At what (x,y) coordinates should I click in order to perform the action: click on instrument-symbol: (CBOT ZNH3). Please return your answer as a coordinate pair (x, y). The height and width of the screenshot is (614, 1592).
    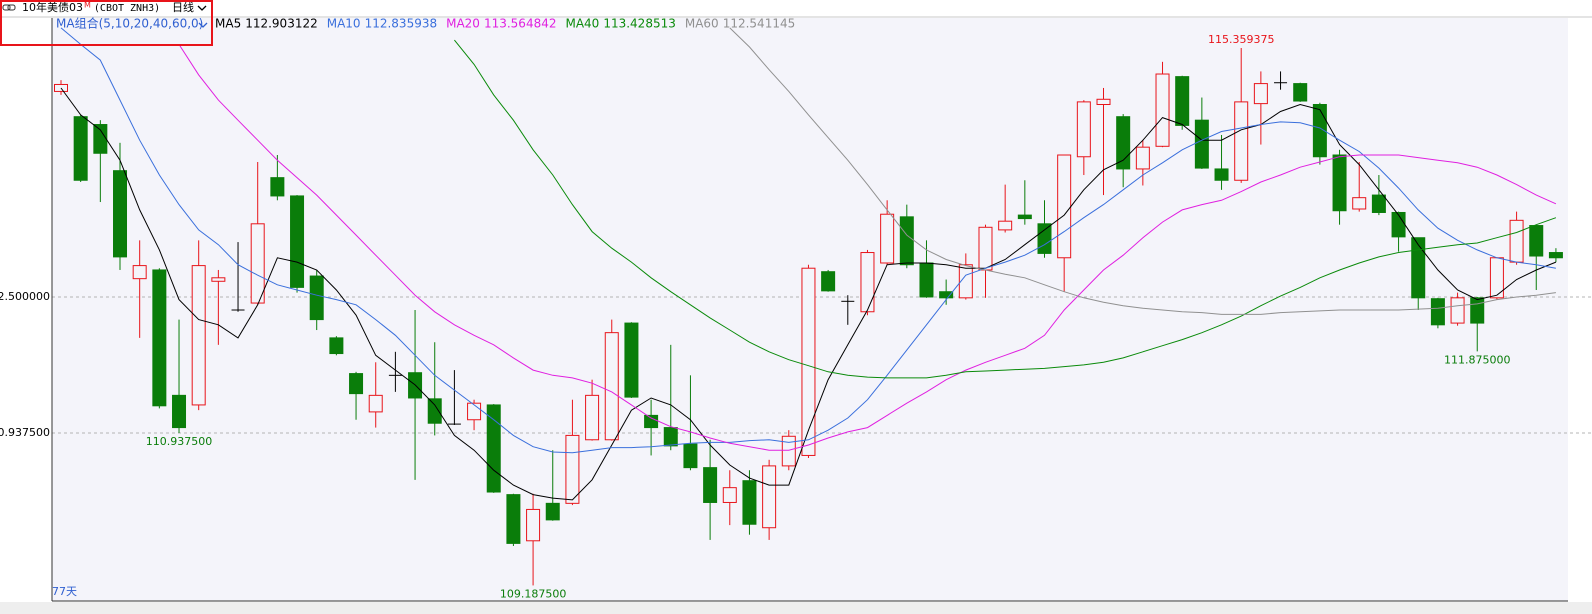
    Looking at the image, I should click on (127, 8).